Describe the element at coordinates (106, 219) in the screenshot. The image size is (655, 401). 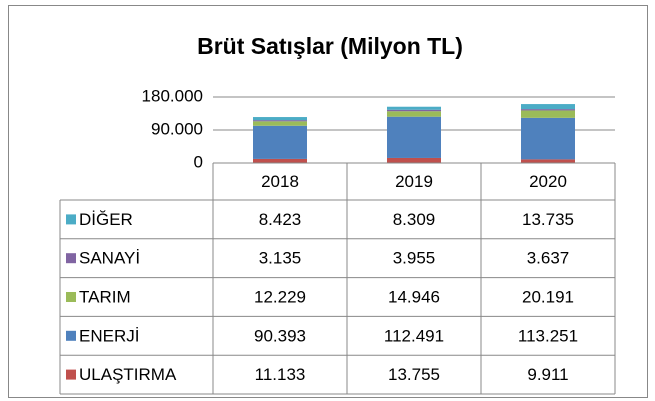
I see `legend-label: DİĞER` at that location.